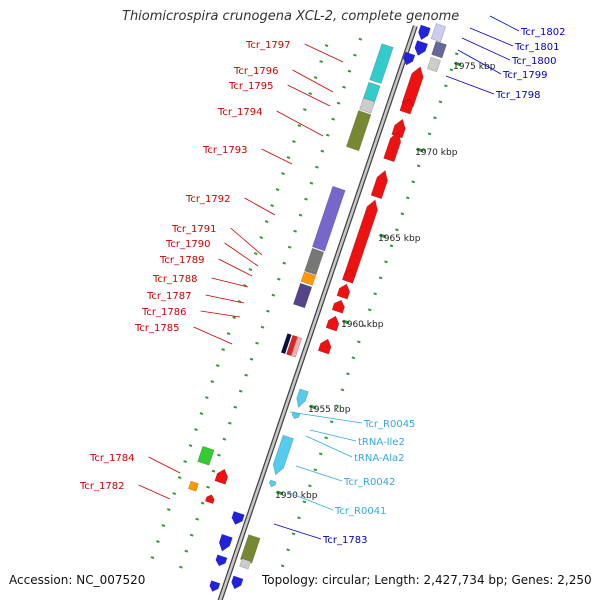  Describe the element at coordinates (389, 424) in the screenshot. I see `gene-label: Tcr_R0045` at that location.